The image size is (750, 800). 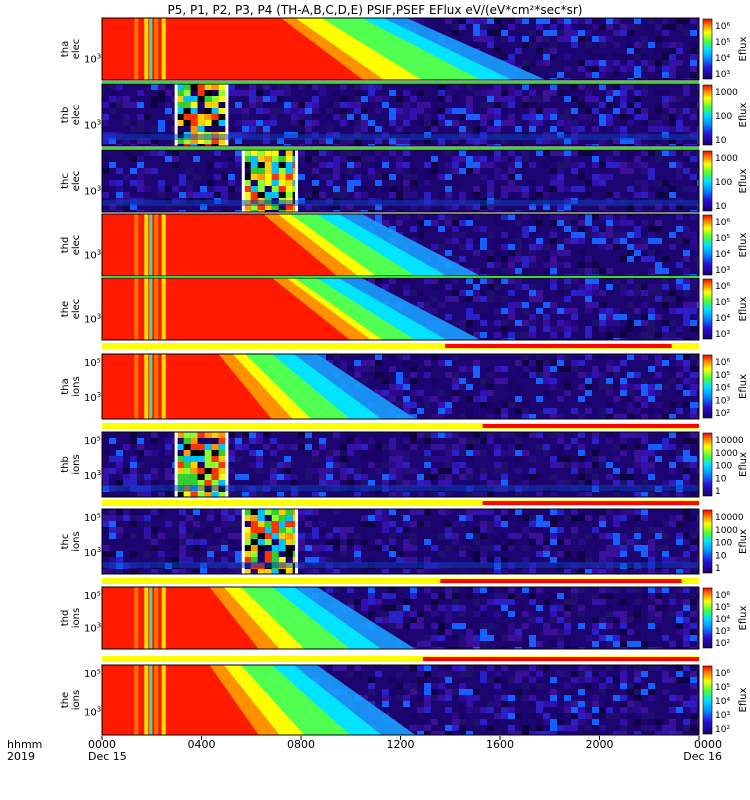 I want to click on flux-band, so click(x=220, y=245).